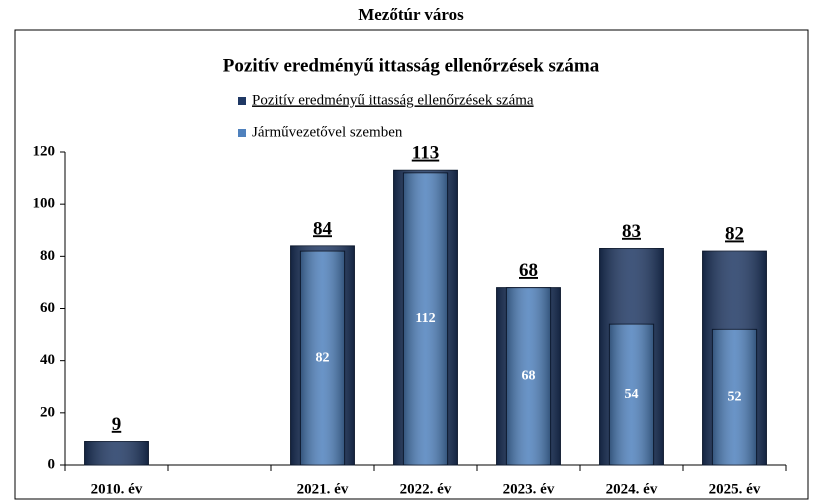 The width and height of the screenshot is (823, 500). Describe the element at coordinates (323, 489) in the screenshot. I see `x-tick-label: 2021. év` at that location.